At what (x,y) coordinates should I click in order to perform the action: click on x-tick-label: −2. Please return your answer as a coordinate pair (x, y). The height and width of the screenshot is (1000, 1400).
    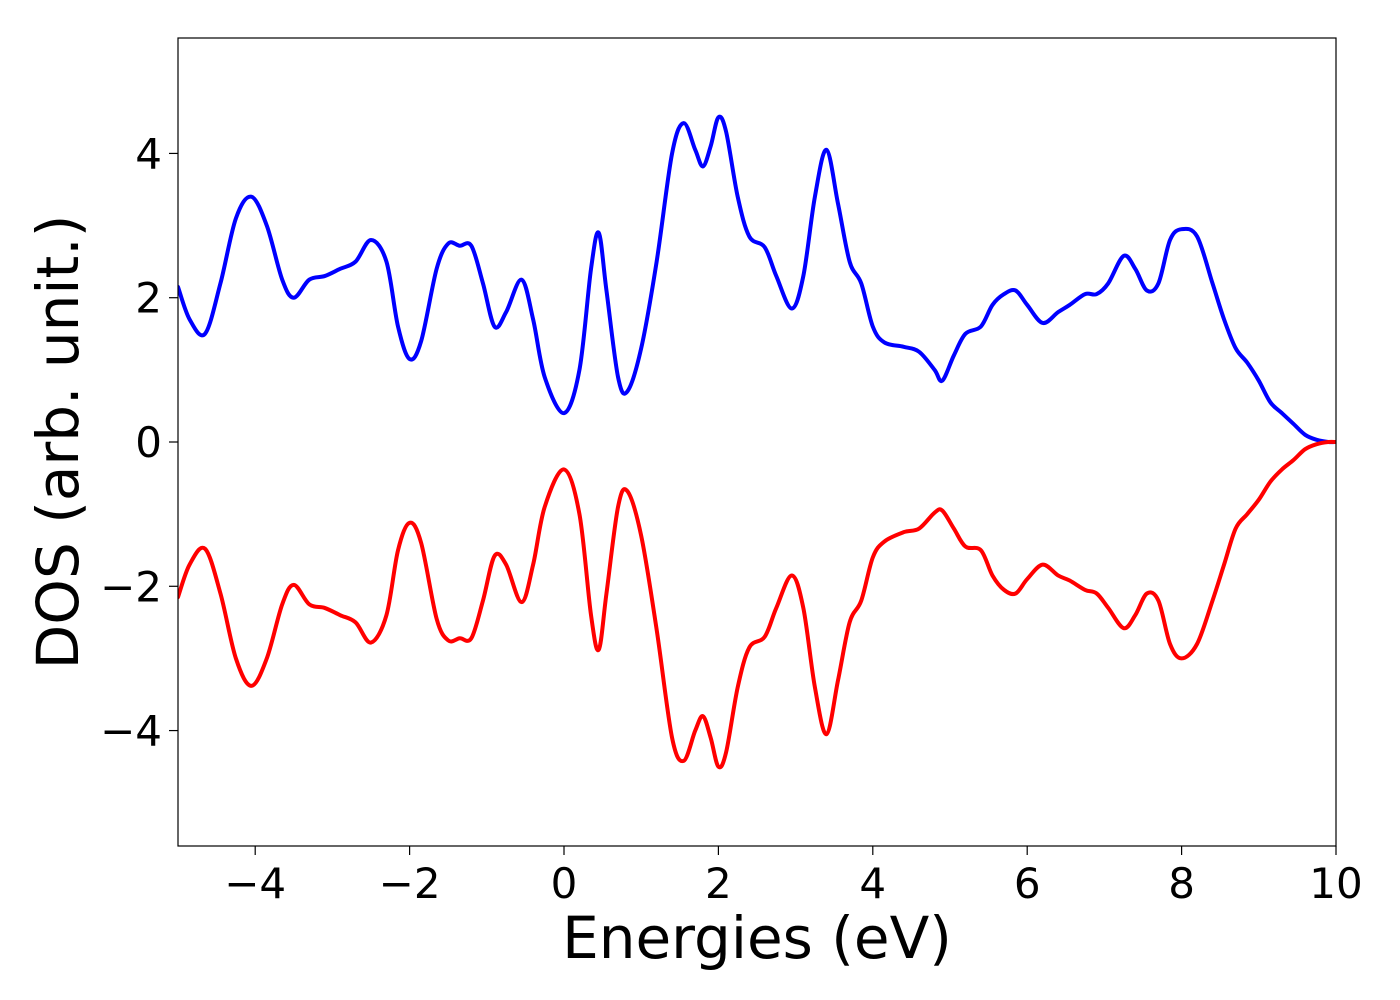
    Looking at the image, I should click on (410, 883).